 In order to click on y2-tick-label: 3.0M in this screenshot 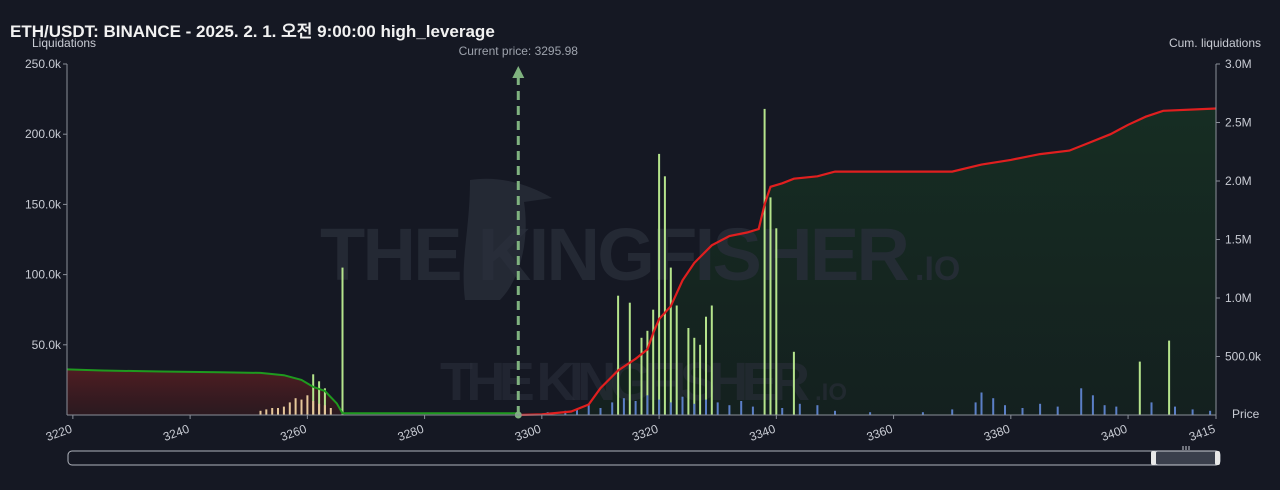, I will do `click(1238, 64)`.